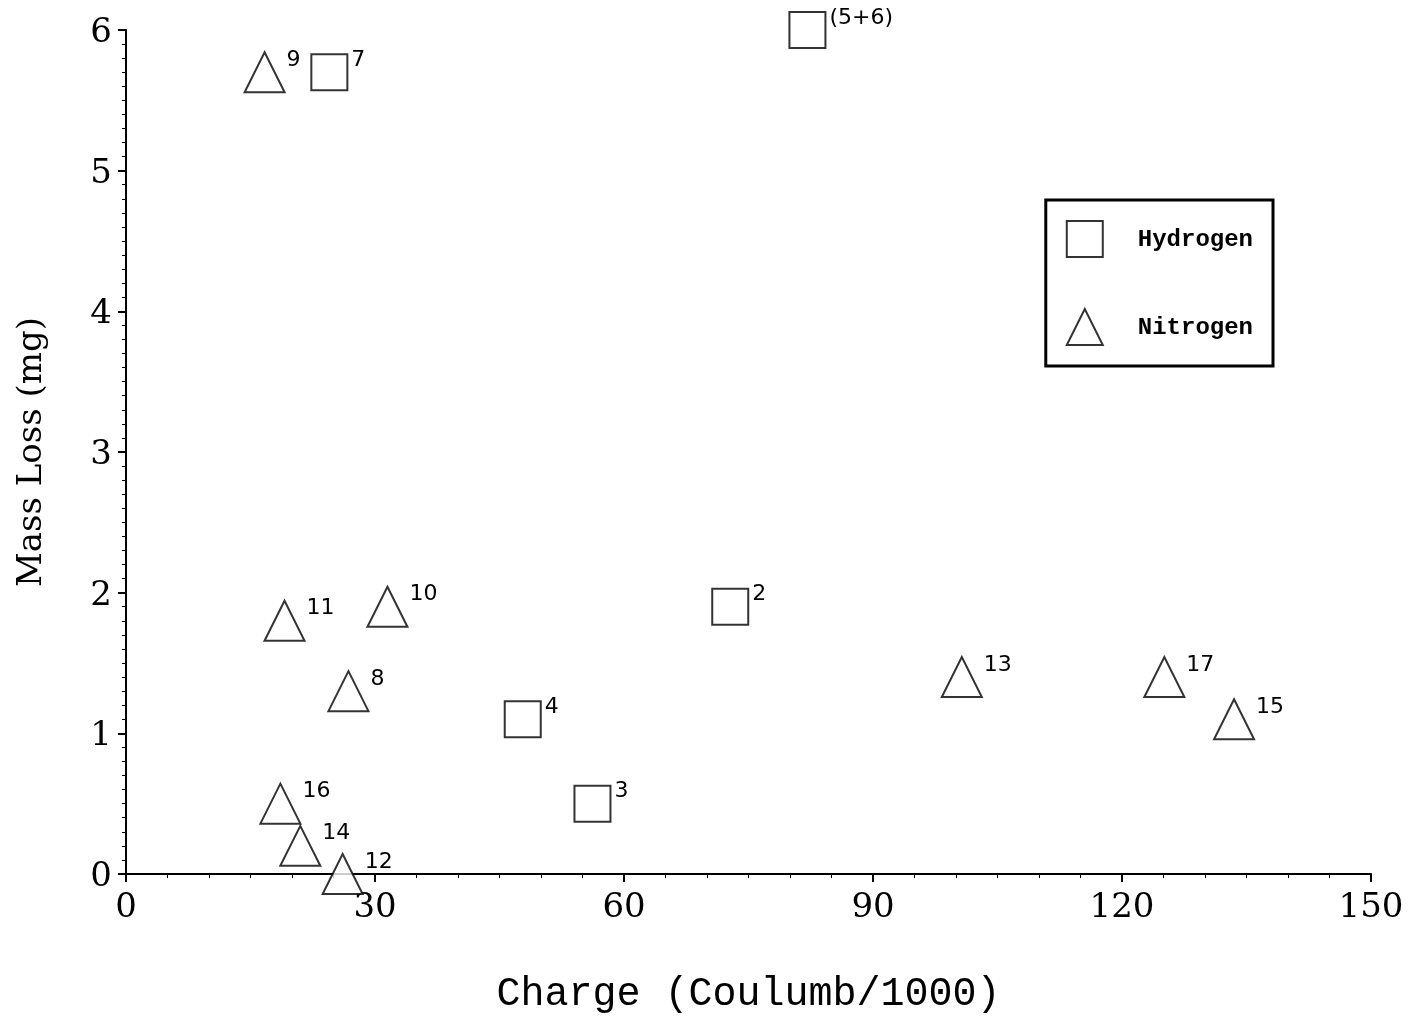 The image size is (1413, 1024). What do you see at coordinates (336, 832) in the screenshot?
I see `annotation: 14` at bounding box center [336, 832].